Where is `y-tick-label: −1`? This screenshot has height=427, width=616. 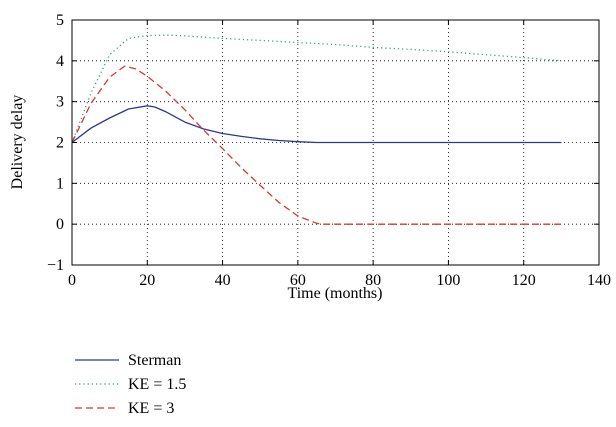
y-tick-label: −1 is located at coordinates (55, 265).